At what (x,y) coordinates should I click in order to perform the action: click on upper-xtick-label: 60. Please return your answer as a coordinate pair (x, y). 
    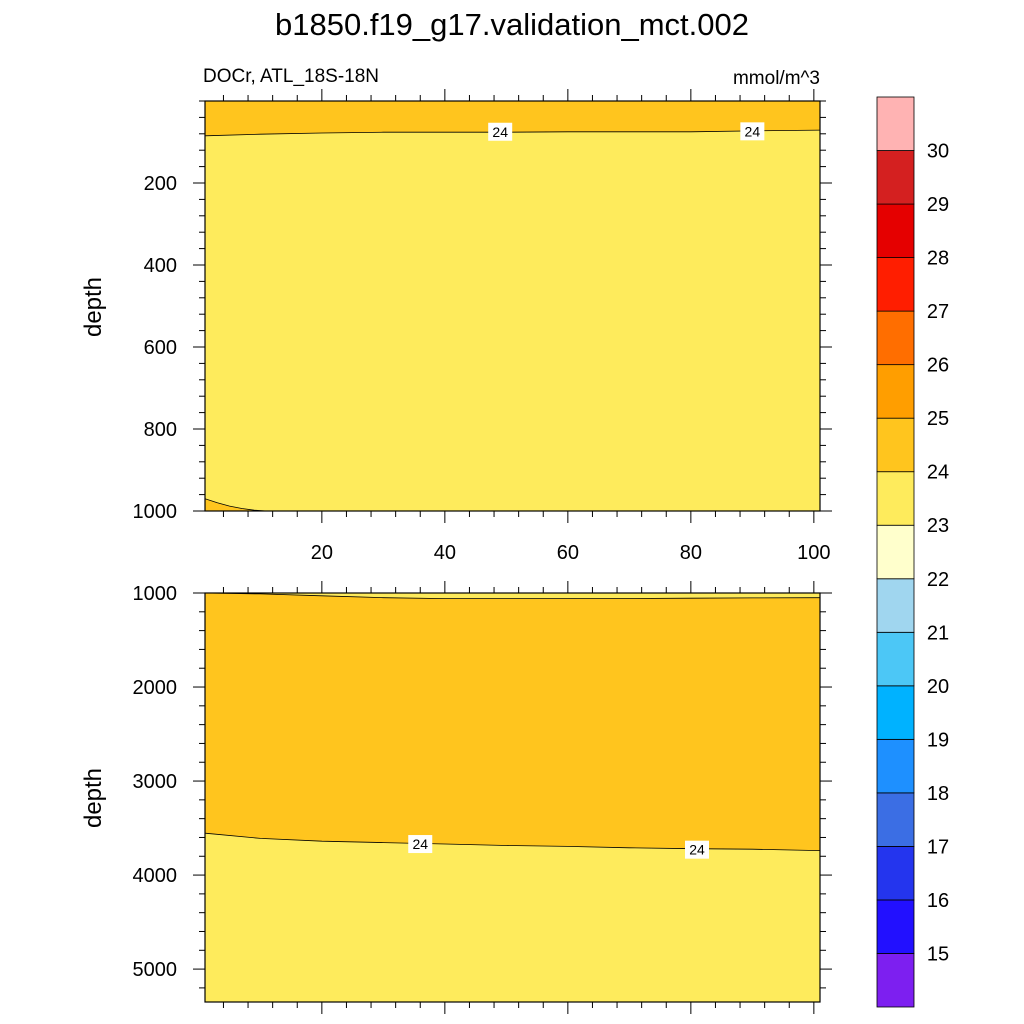
    Looking at the image, I should click on (568, 553).